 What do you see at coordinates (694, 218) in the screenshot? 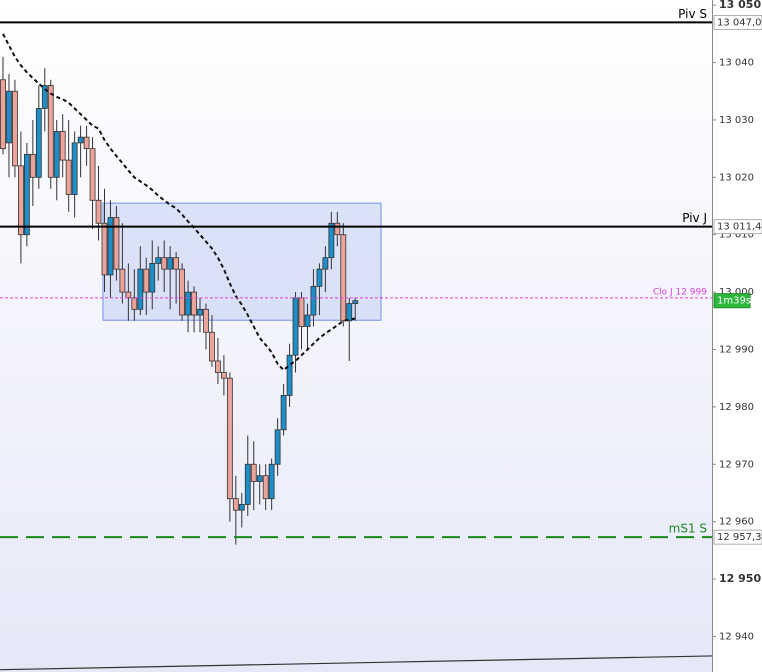
I see `level-name: Piv J` at bounding box center [694, 218].